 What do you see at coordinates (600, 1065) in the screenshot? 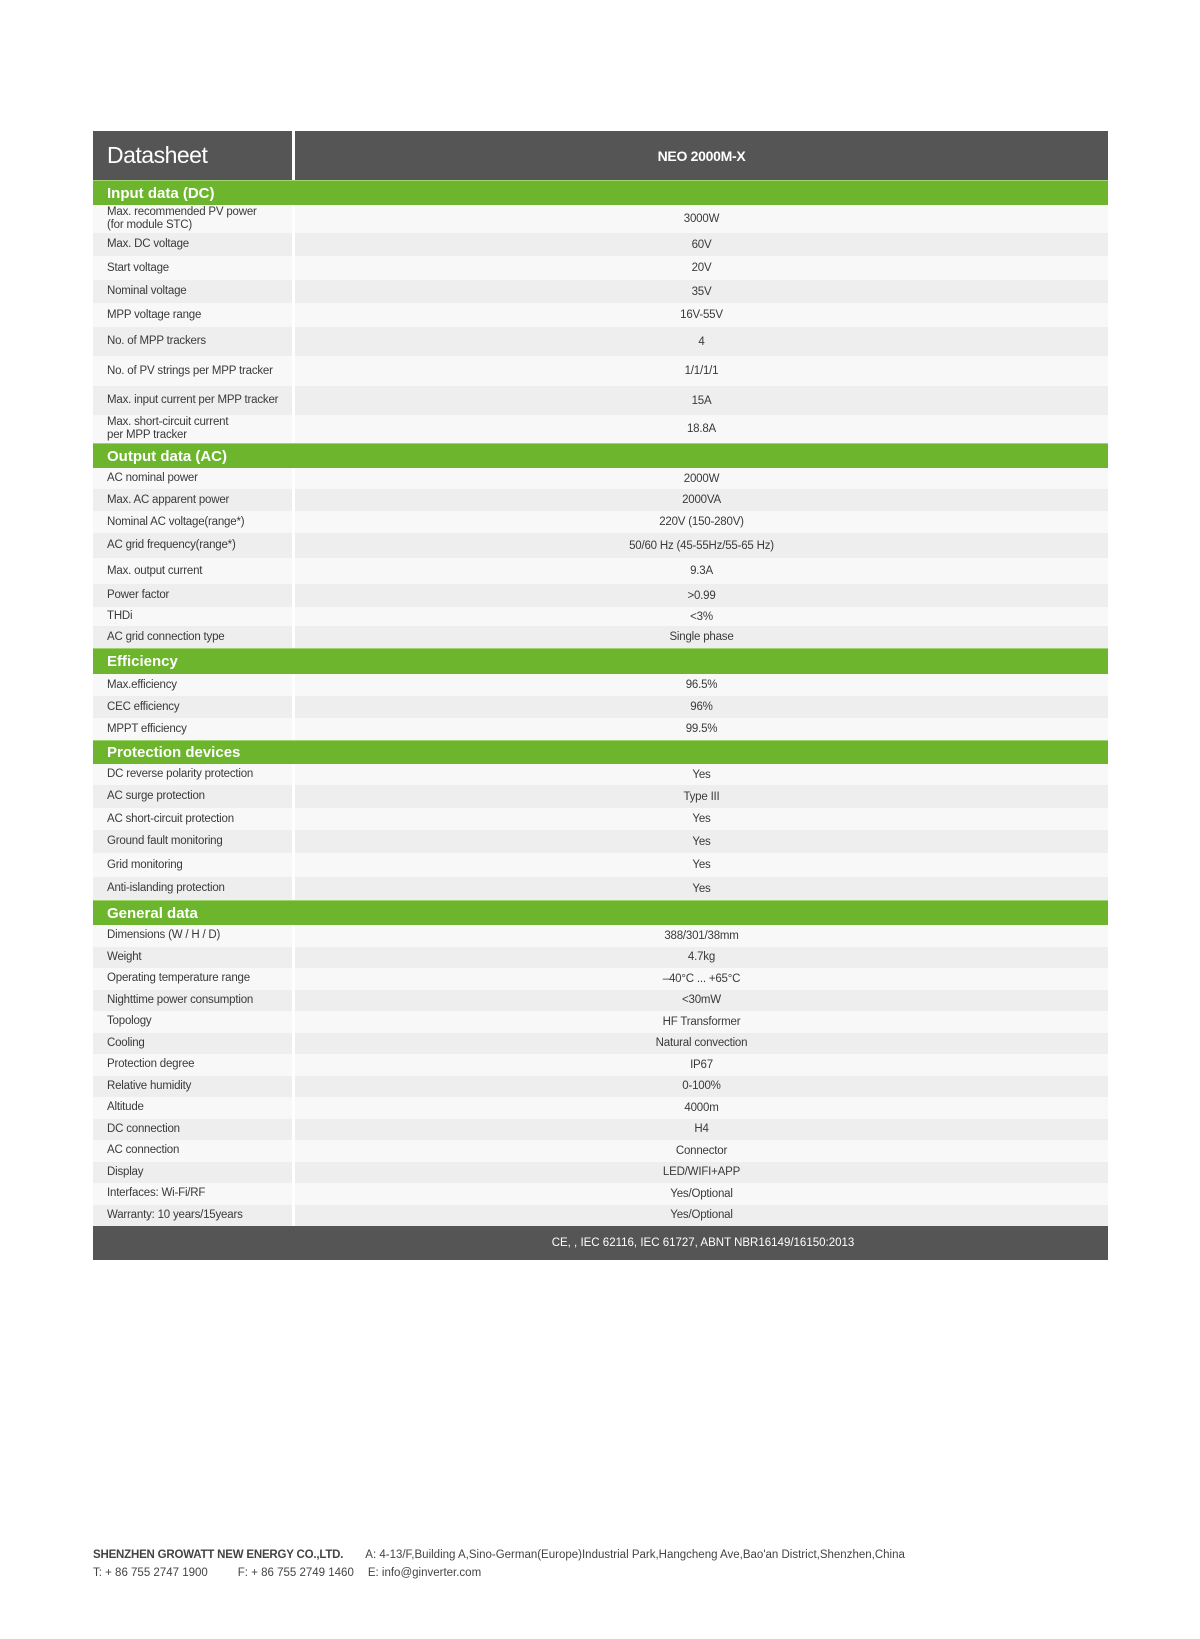
I see `table-row: Protection degree IP67` at bounding box center [600, 1065].